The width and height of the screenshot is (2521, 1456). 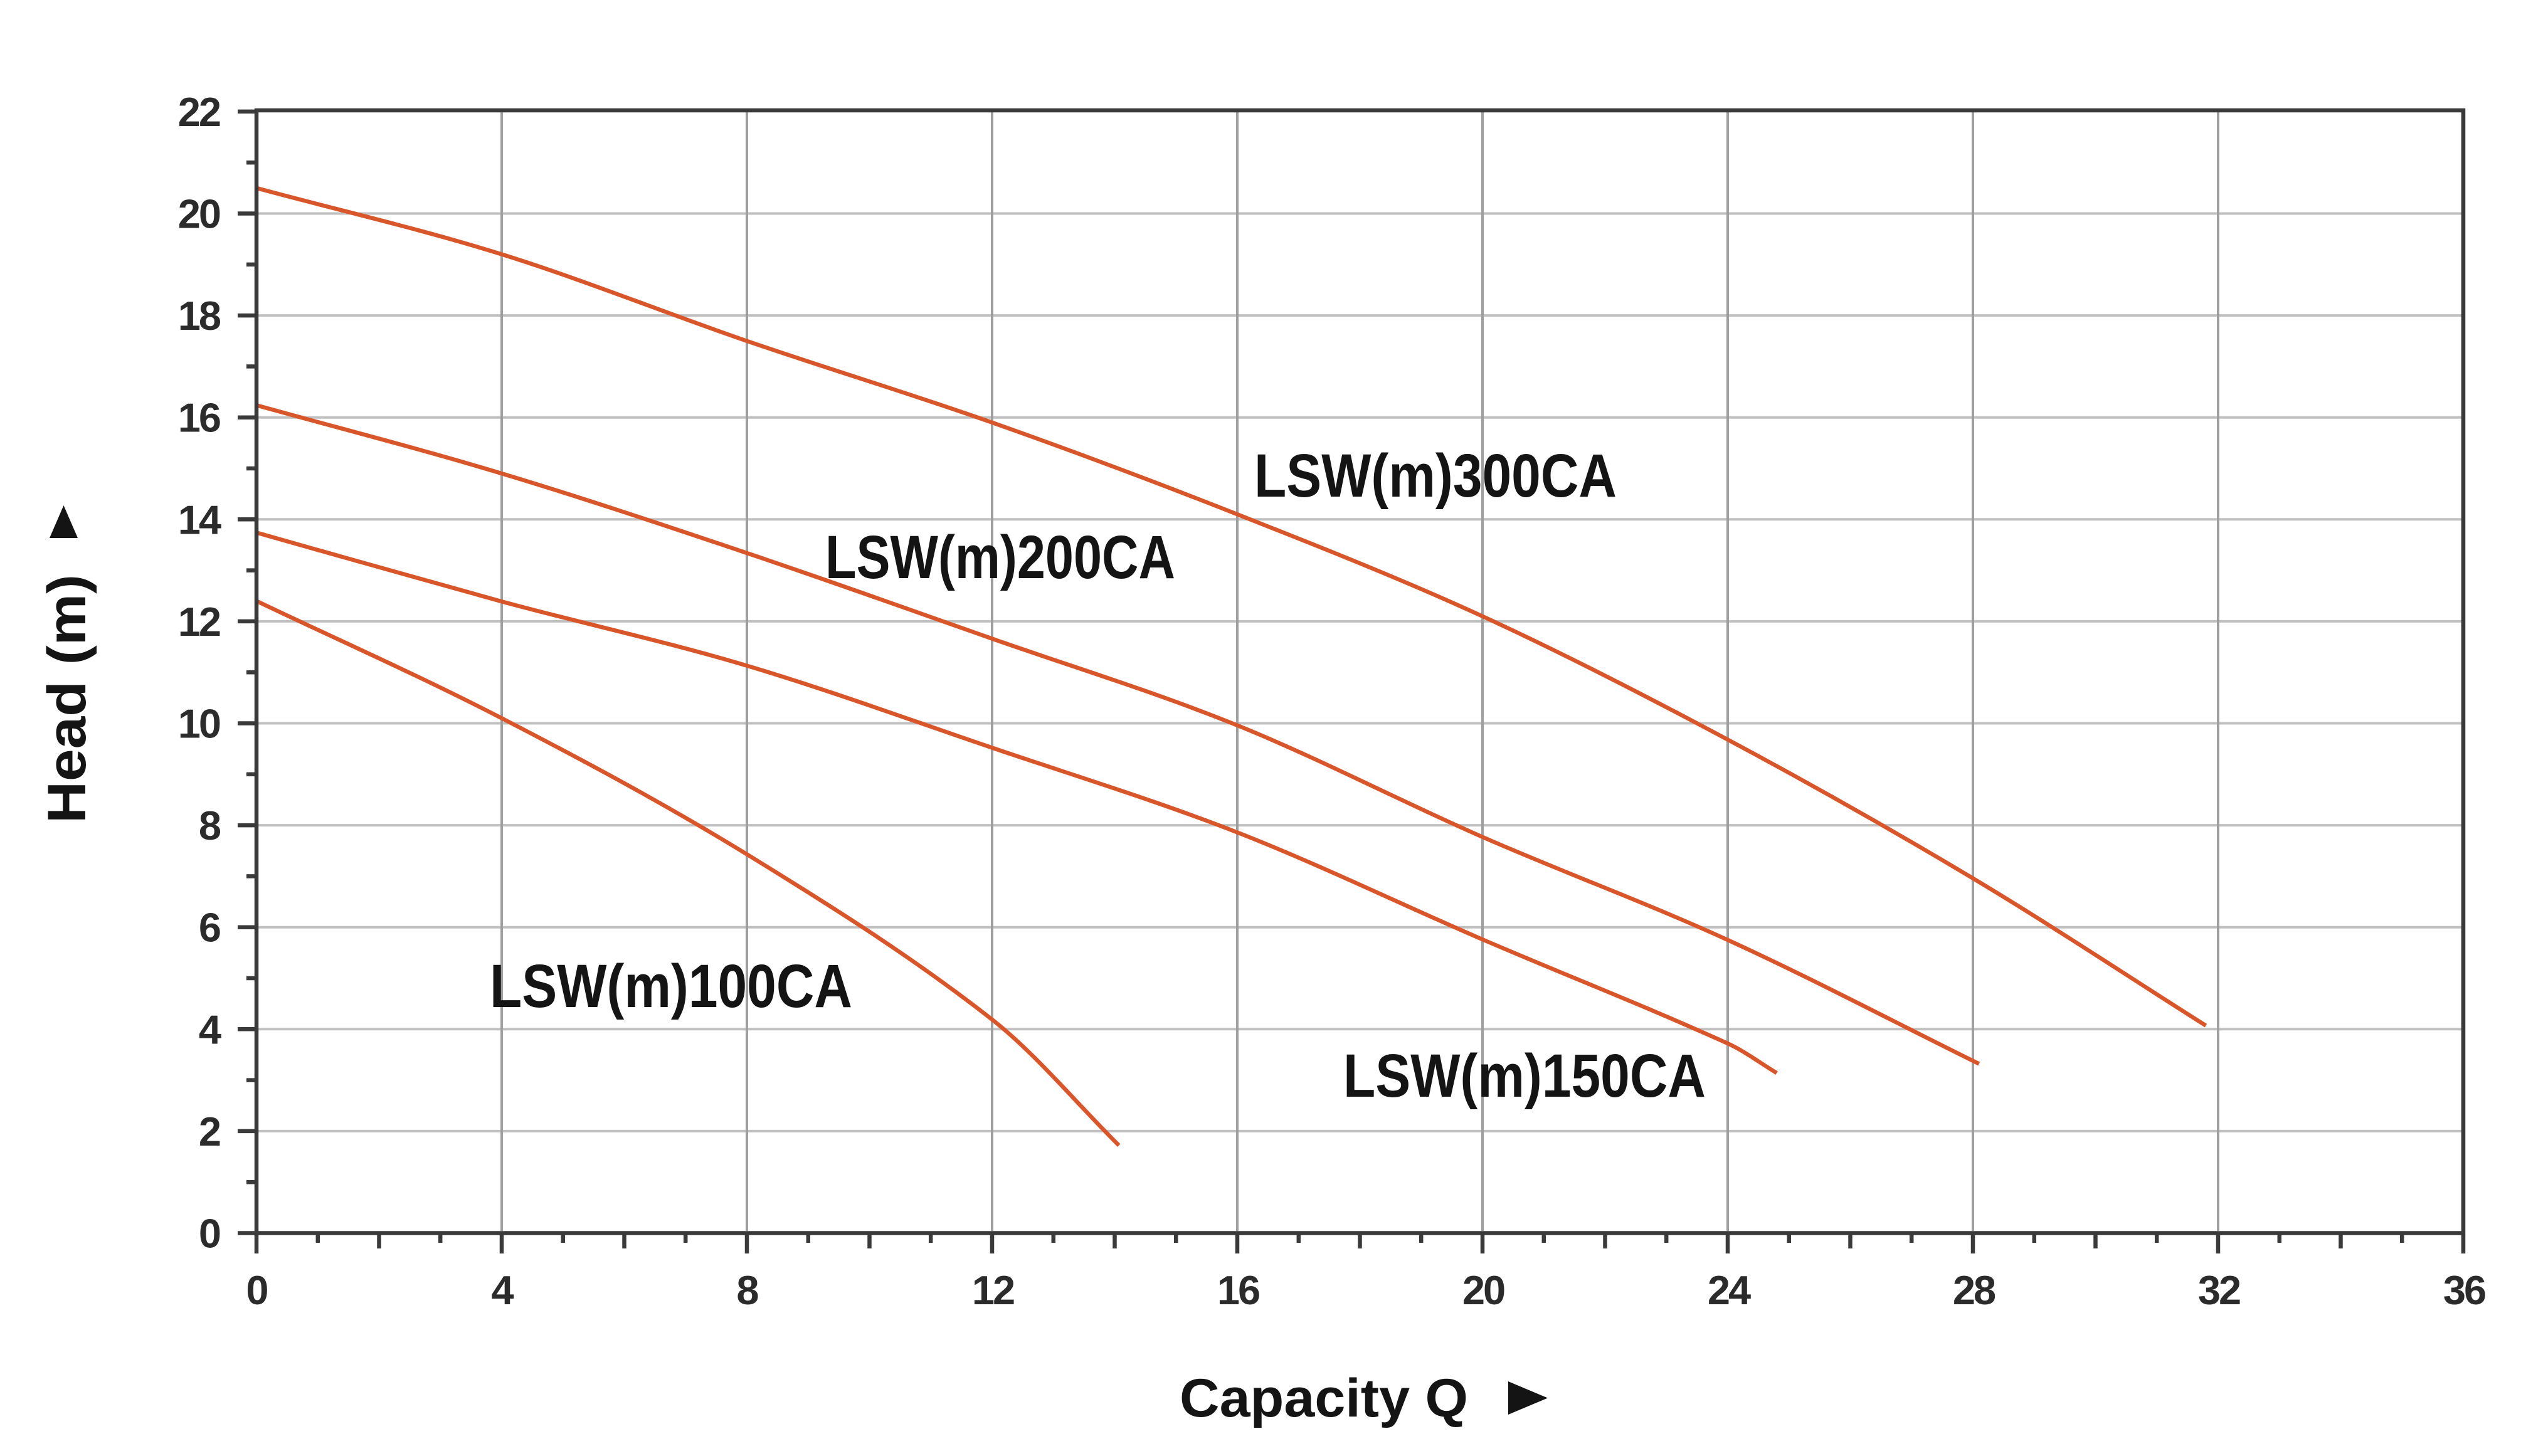 What do you see at coordinates (2464, 1290) in the screenshot?
I see `svg-text: 36` at bounding box center [2464, 1290].